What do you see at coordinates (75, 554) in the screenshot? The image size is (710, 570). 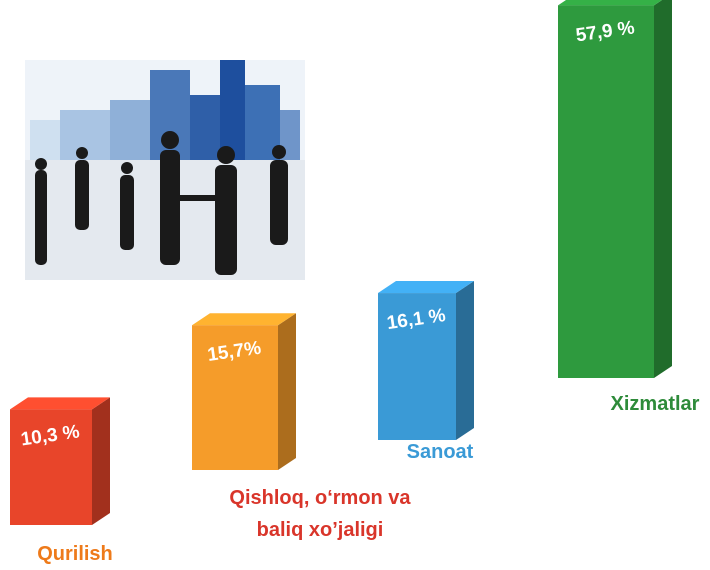 I see `category-label: Qurilish` at bounding box center [75, 554].